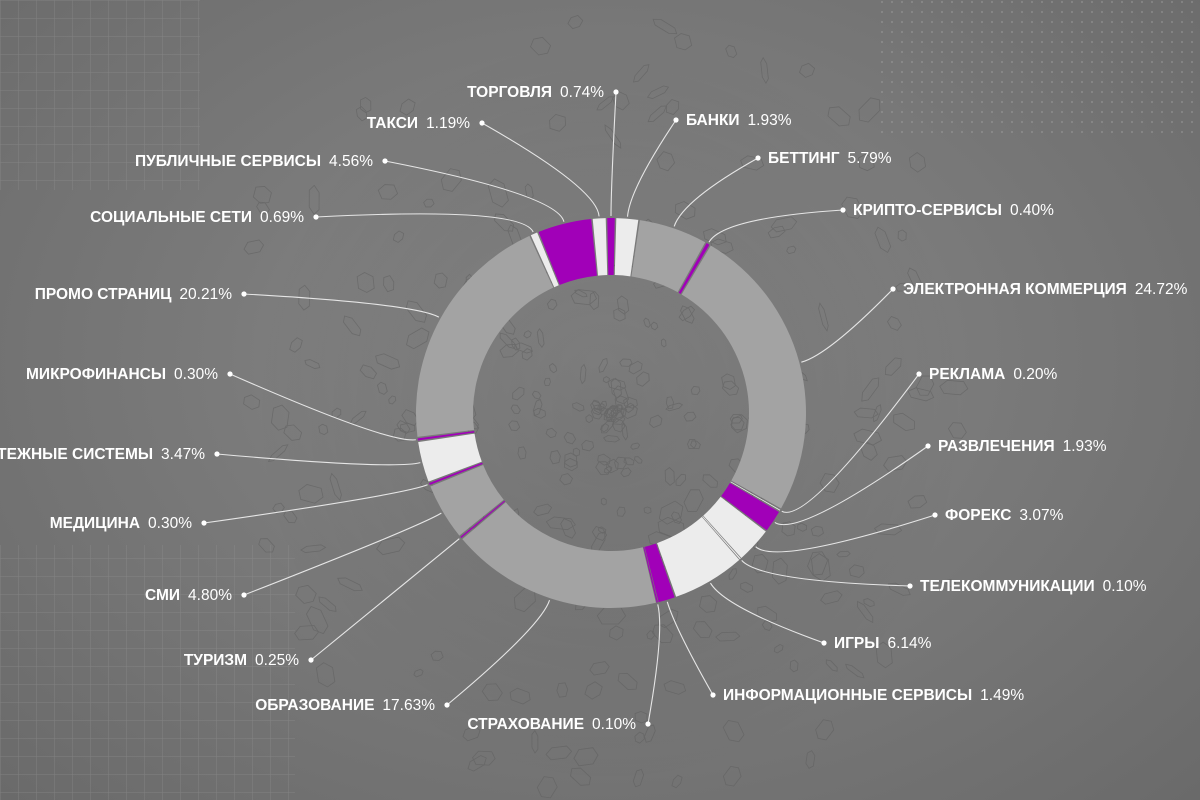 The width and height of the screenshot is (1200, 800). What do you see at coordinates (659, 573) in the screenshot?
I see `slice-информационные-сервисы` at bounding box center [659, 573].